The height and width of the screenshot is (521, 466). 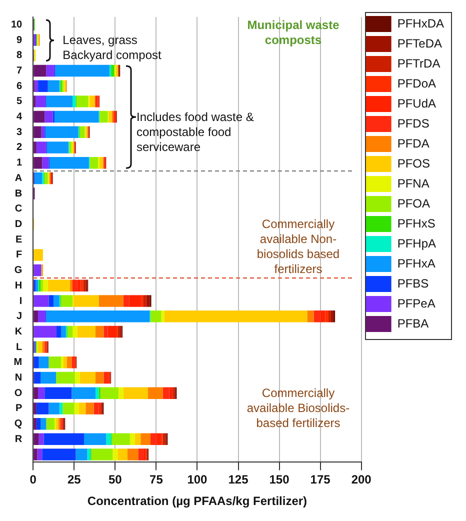 I want to click on annotation: Leaves, grass Backyard compost, so click(x=112, y=48).